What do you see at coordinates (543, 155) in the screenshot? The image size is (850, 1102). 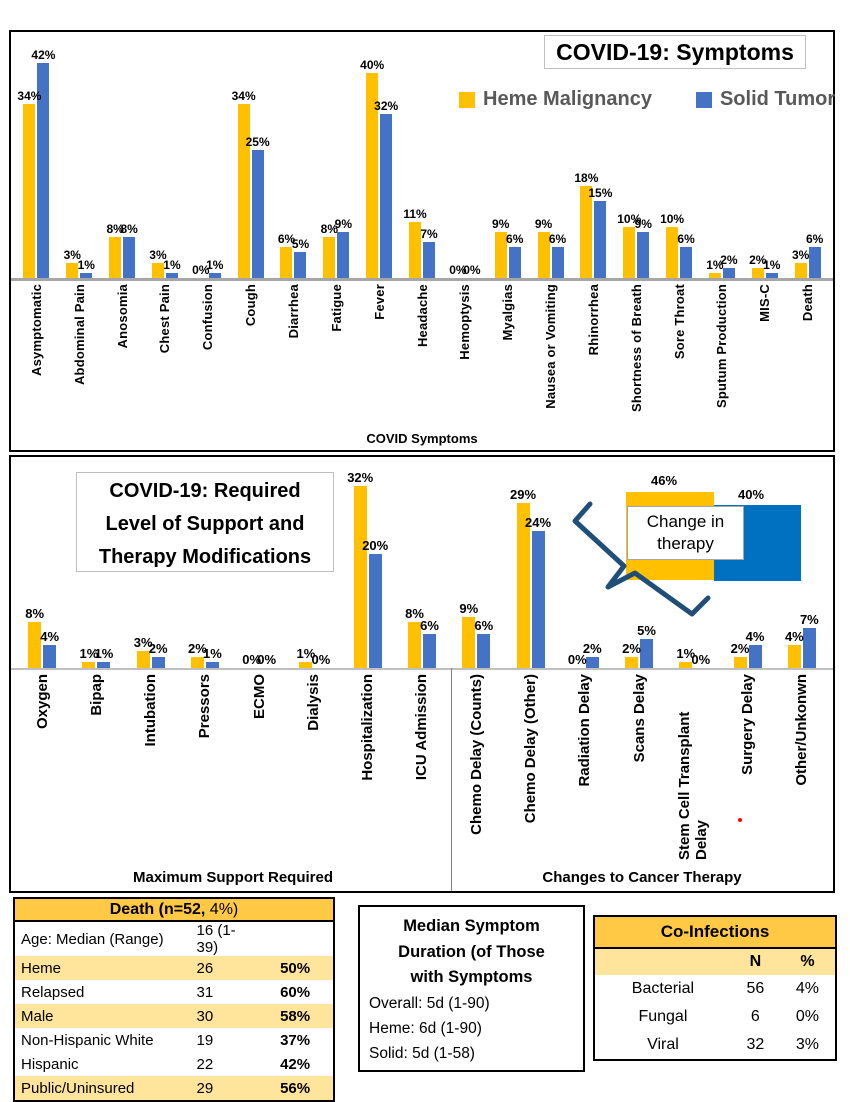 I see `bar-group: 9%` at bounding box center [543, 155].